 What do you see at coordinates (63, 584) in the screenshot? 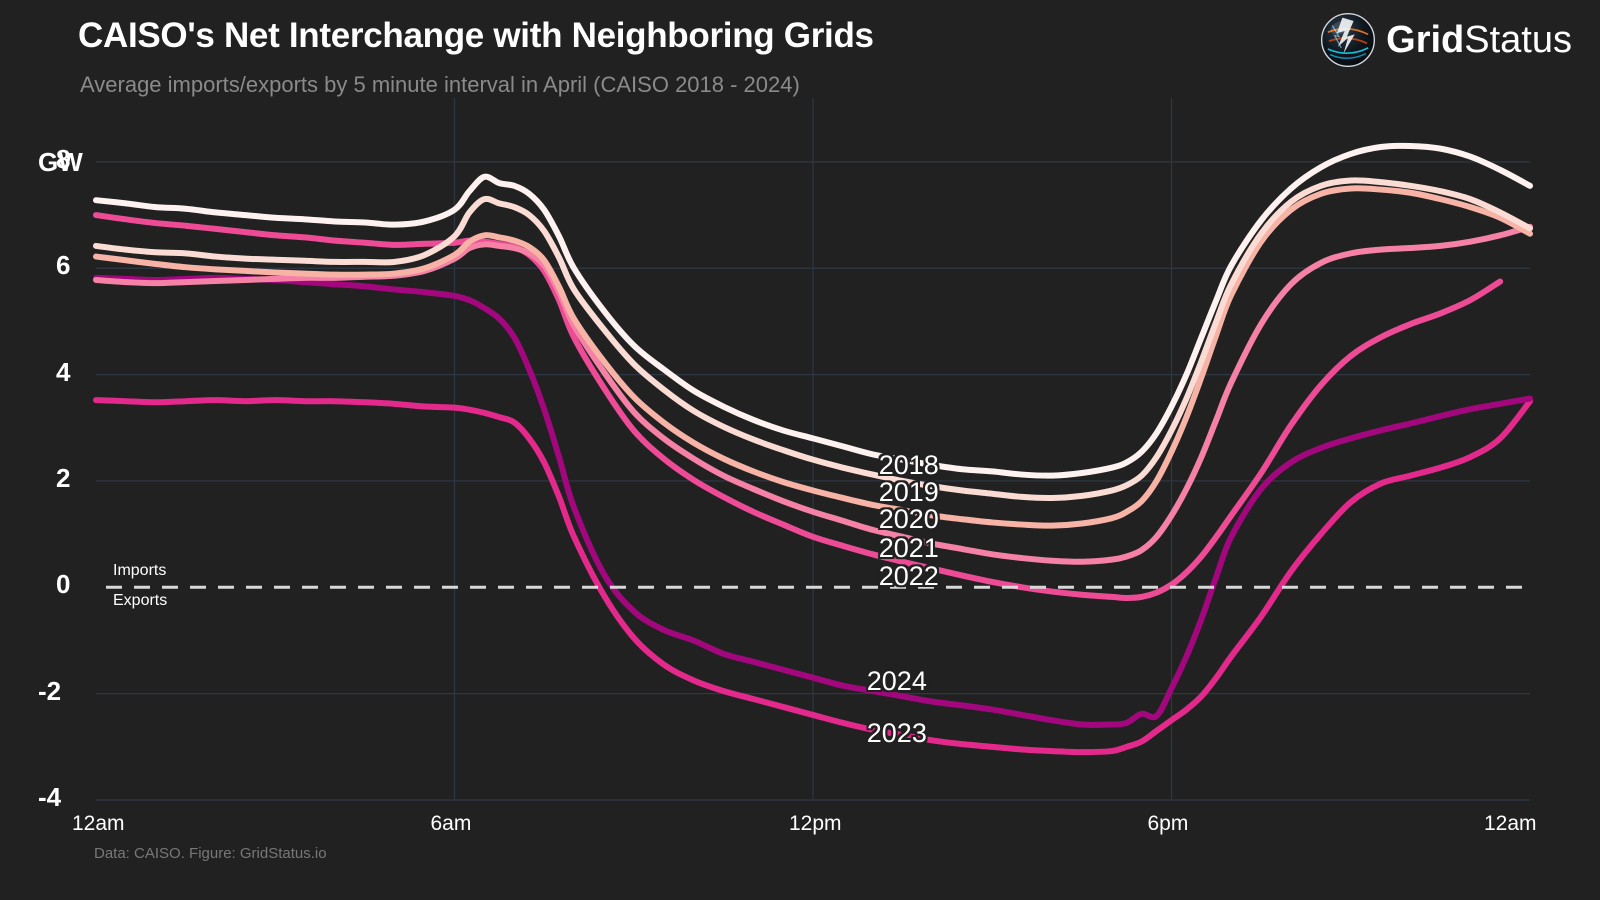
I see `y-tick-0: 0` at bounding box center [63, 584].